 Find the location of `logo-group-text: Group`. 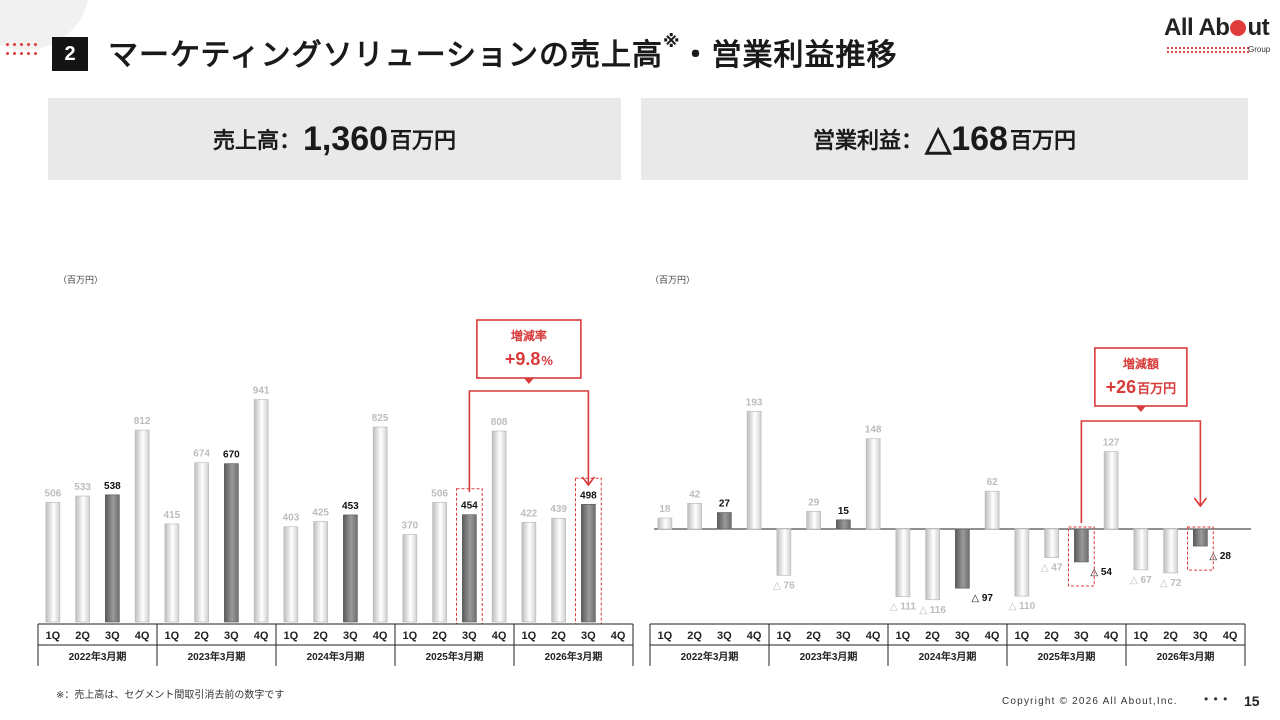

logo-group-text: Group is located at coordinates (1259, 49).